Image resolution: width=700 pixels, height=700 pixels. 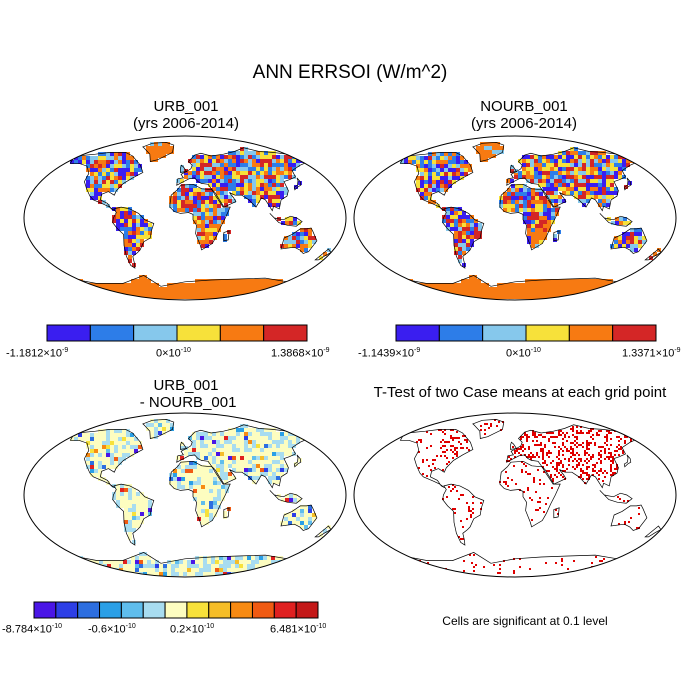 What do you see at coordinates (297, 184) in the screenshot?
I see `coastline-japan` at bounding box center [297, 184].